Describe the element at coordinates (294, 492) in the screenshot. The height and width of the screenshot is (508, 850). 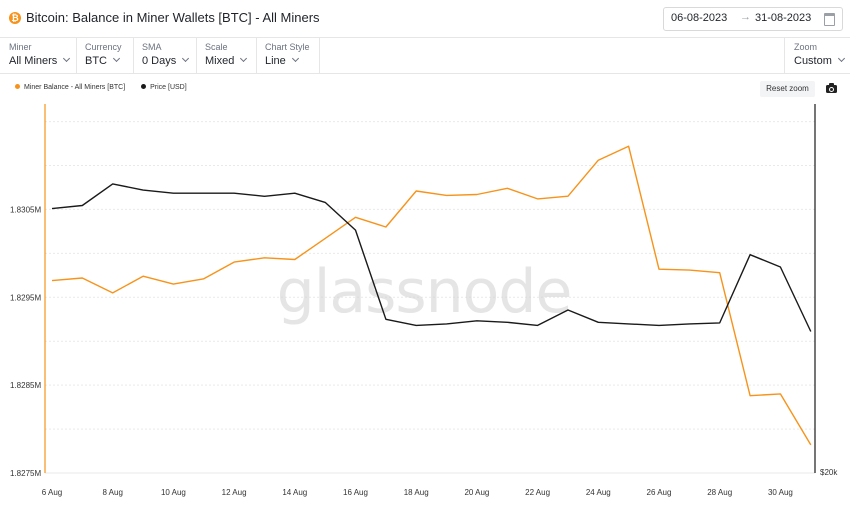
I see `x-tick-label: 14 Aug` at that location.